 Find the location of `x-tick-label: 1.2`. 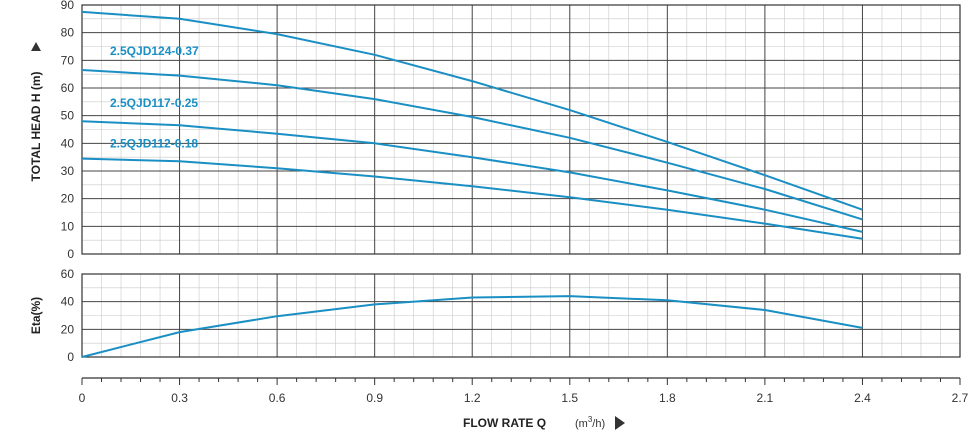

x-tick-label: 1.2 is located at coordinates (472, 398).